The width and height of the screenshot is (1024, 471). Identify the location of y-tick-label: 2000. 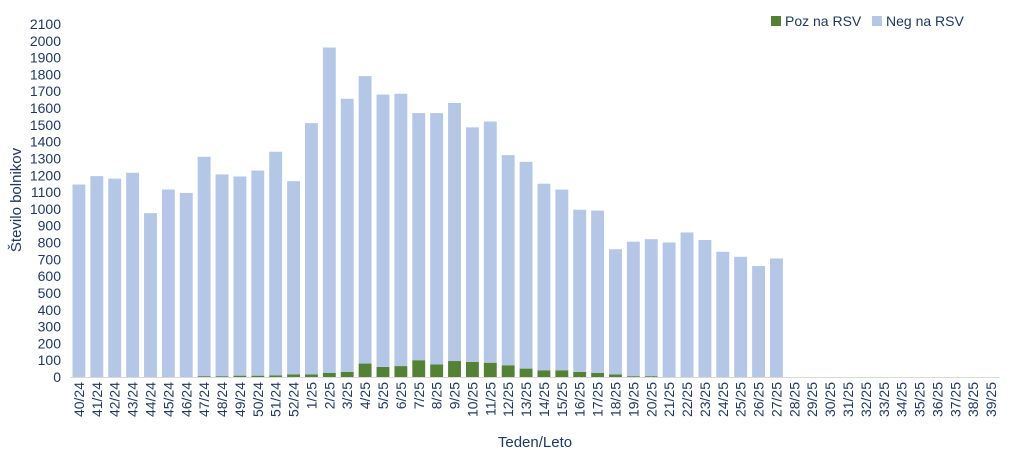
(45, 41).